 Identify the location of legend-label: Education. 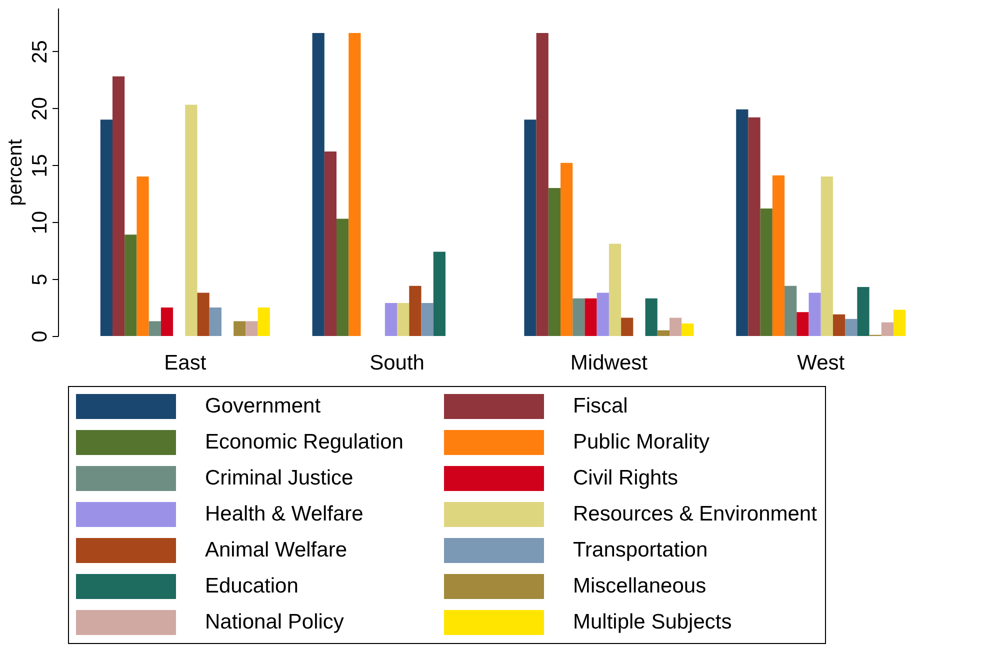
(251, 586).